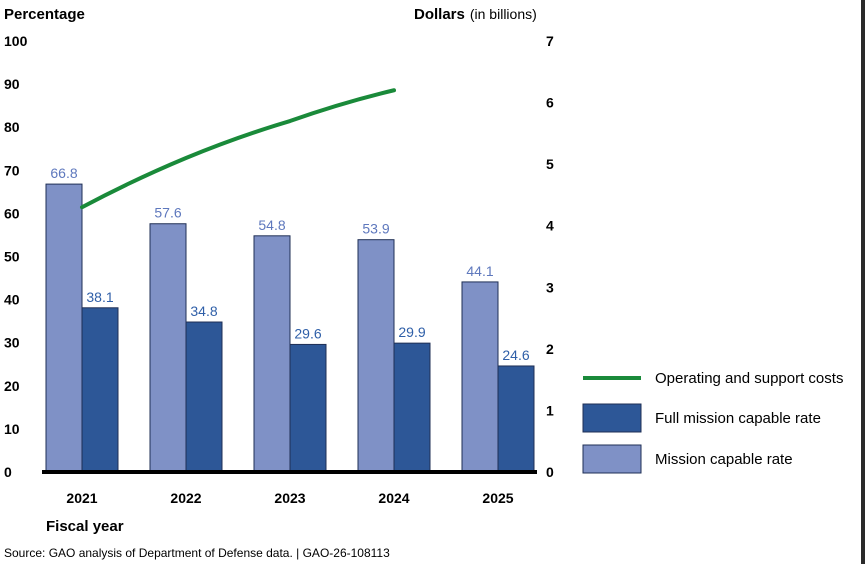  What do you see at coordinates (167, 213) in the screenshot?
I see `bar-data-label: 57.6` at bounding box center [167, 213].